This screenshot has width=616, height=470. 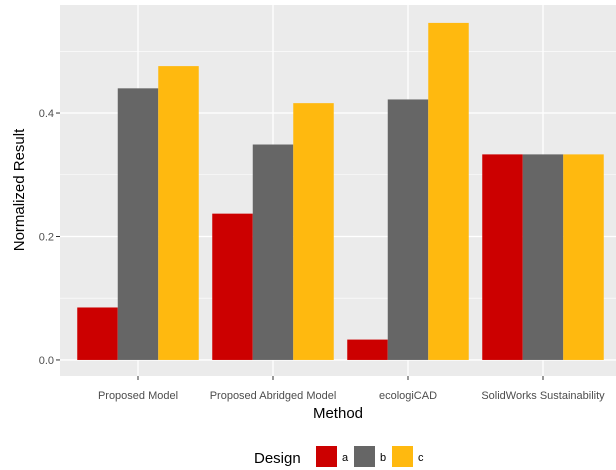 What do you see at coordinates (46, 237) in the screenshot?
I see `y-tick-label: 0.2` at bounding box center [46, 237].